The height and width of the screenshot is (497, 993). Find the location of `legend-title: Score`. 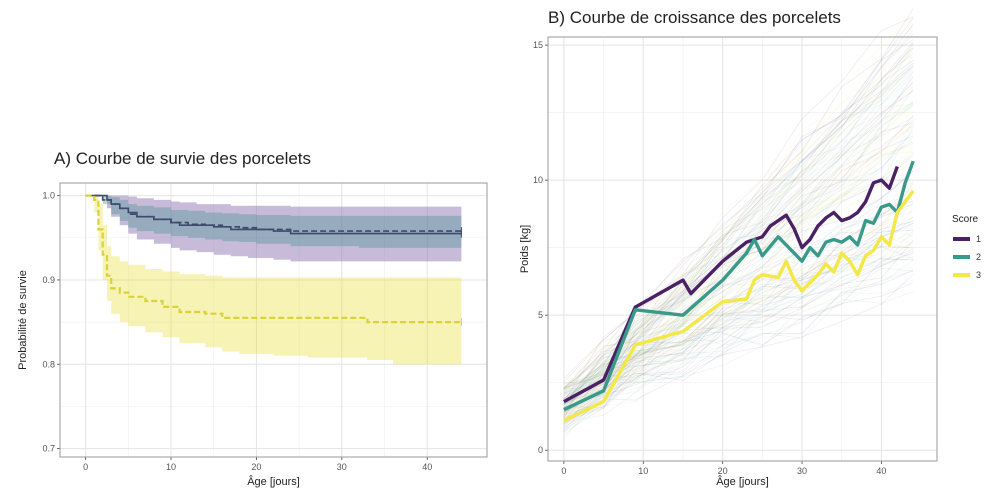

legend-title: Score is located at coordinates (965, 219).